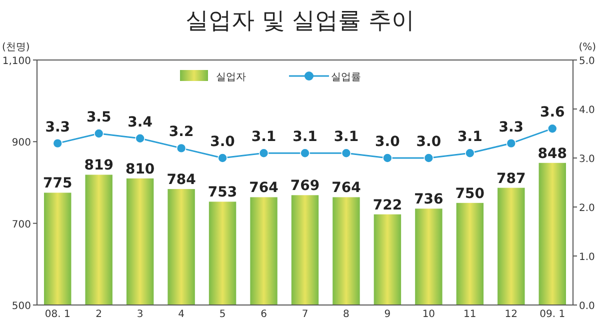 The height and width of the screenshot is (323, 600). What do you see at coordinates (305, 186) in the screenshot?
I see `data-label: 769` at bounding box center [305, 186].